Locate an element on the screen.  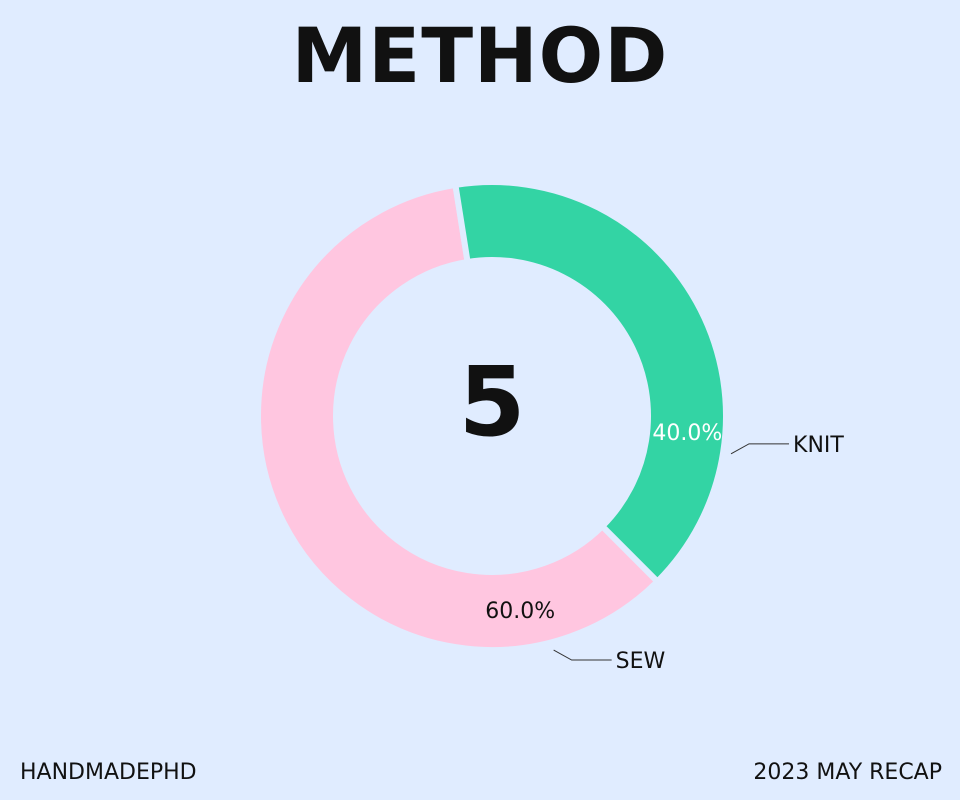
chart-title: METHOD is located at coordinates (480, 55).